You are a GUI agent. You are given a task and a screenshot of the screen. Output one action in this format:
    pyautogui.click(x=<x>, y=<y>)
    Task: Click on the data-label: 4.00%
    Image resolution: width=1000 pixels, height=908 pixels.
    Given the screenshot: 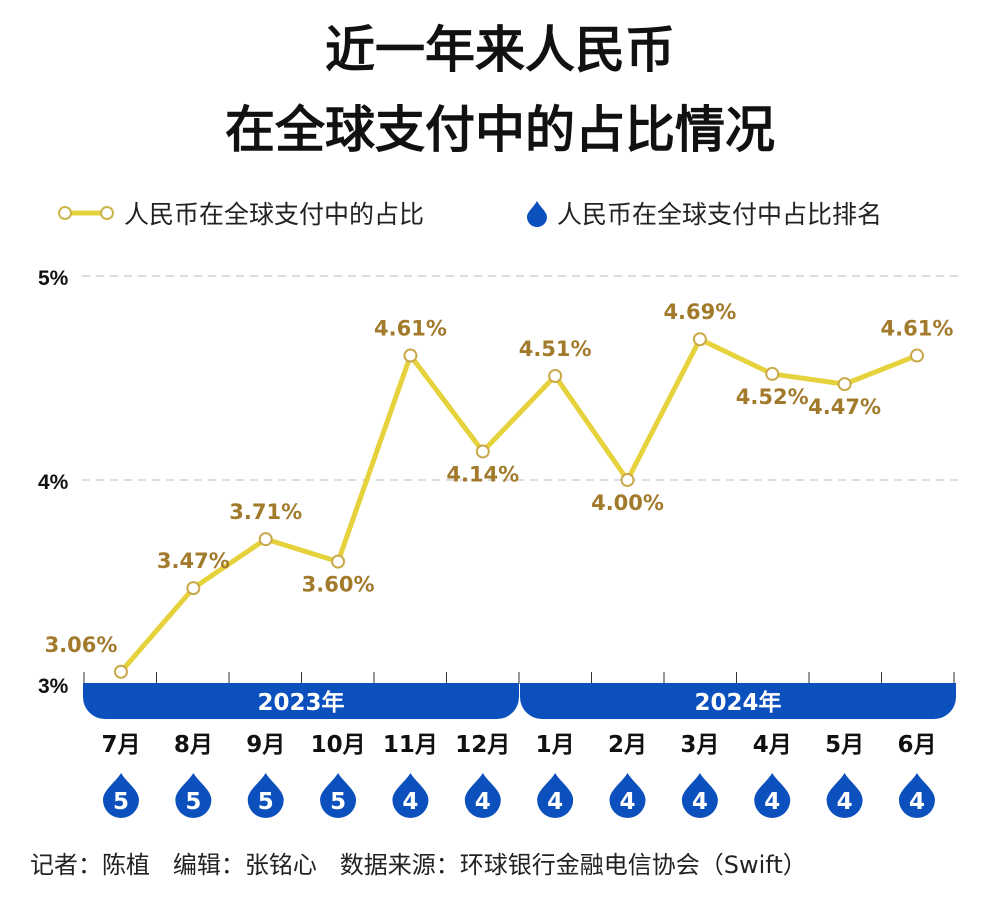 What is the action you would take?
    pyautogui.click(x=627, y=503)
    